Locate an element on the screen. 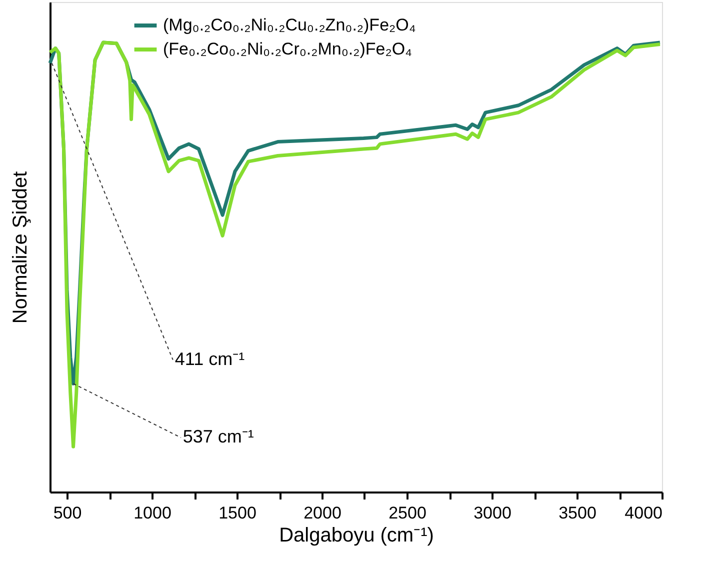 The height and width of the screenshot is (587, 715). x-tick-label: 3000 is located at coordinates (493, 513).